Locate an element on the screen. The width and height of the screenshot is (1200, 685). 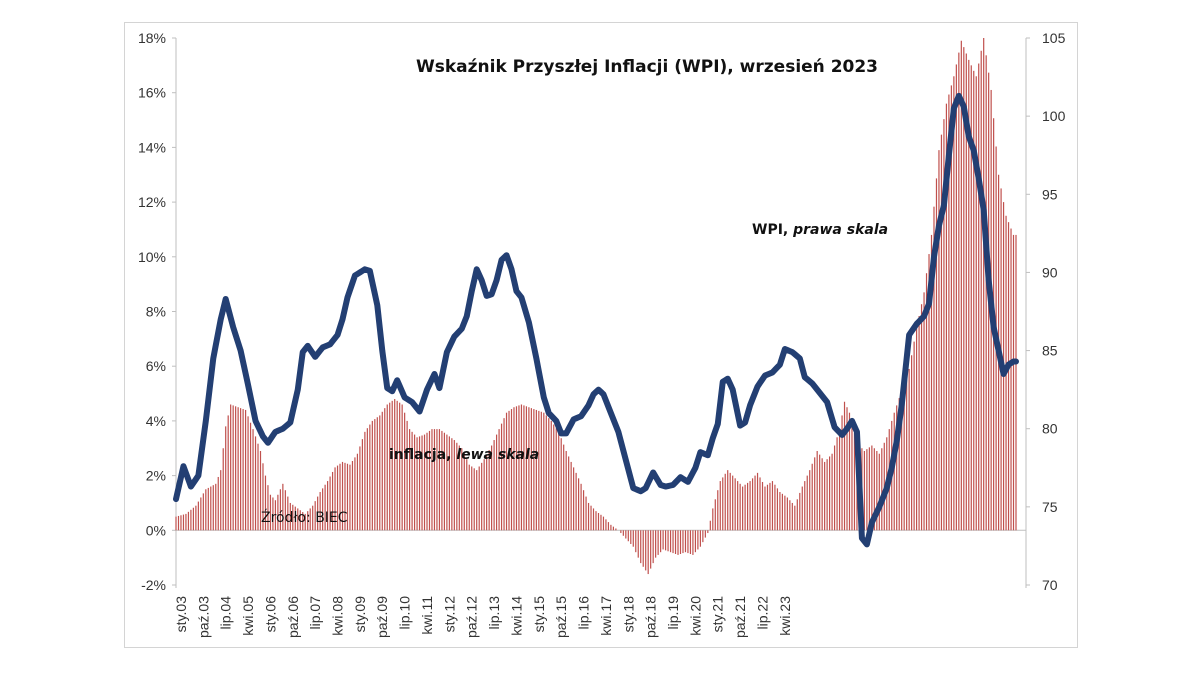
x-tick-label: lip.19 is located at coordinates (673, 613).